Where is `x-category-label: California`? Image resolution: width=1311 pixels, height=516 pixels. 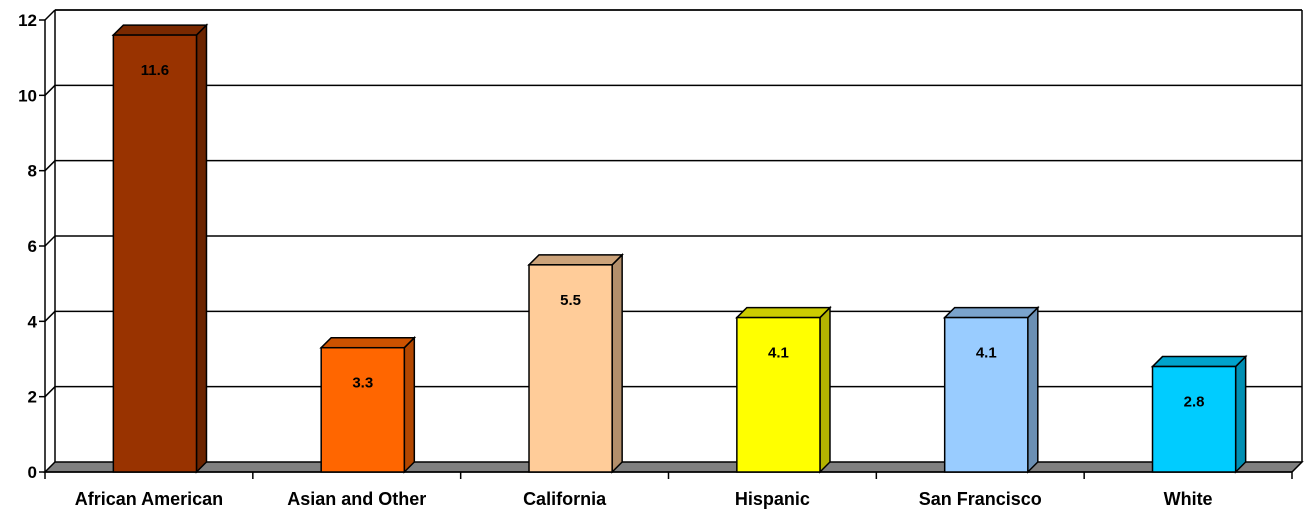
x-category-label: California is located at coordinates (565, 499).